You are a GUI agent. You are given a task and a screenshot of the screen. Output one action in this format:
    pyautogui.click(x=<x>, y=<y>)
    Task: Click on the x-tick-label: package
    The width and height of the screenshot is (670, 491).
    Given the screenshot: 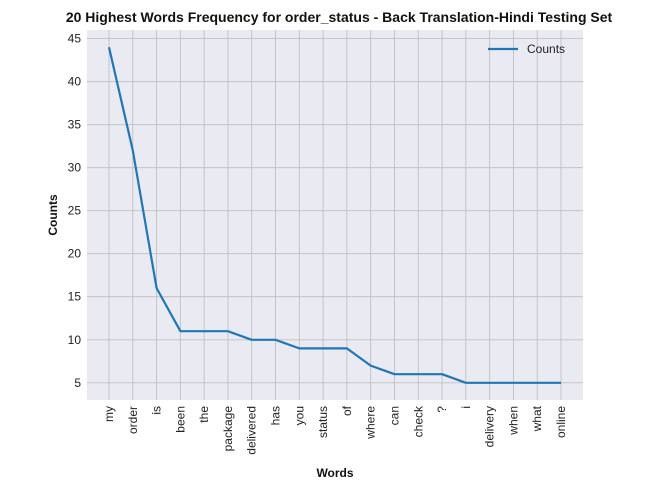 What is the action you would take?
    pyautogui.click(x=228, y=429)
    